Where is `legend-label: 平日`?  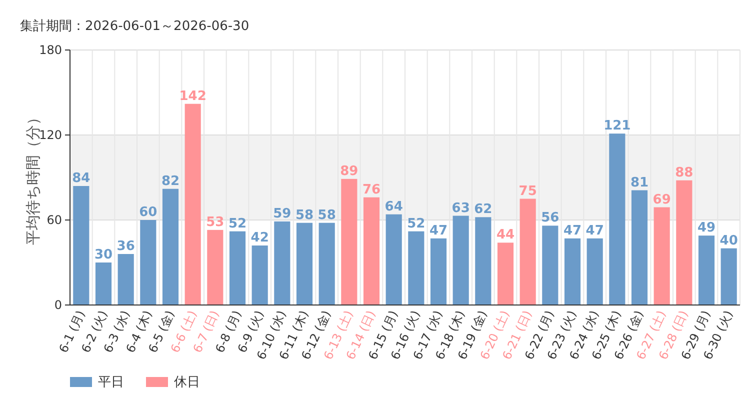
legend-label: 平日 is located at coordinates (111, 382).